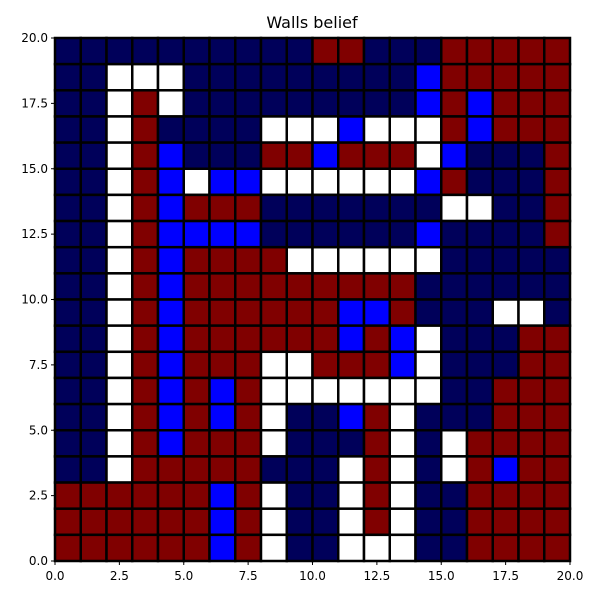 The height and width of the screenshot is (600, 600). I want to click on x-tick-label: 15.0, so click(441, 576).